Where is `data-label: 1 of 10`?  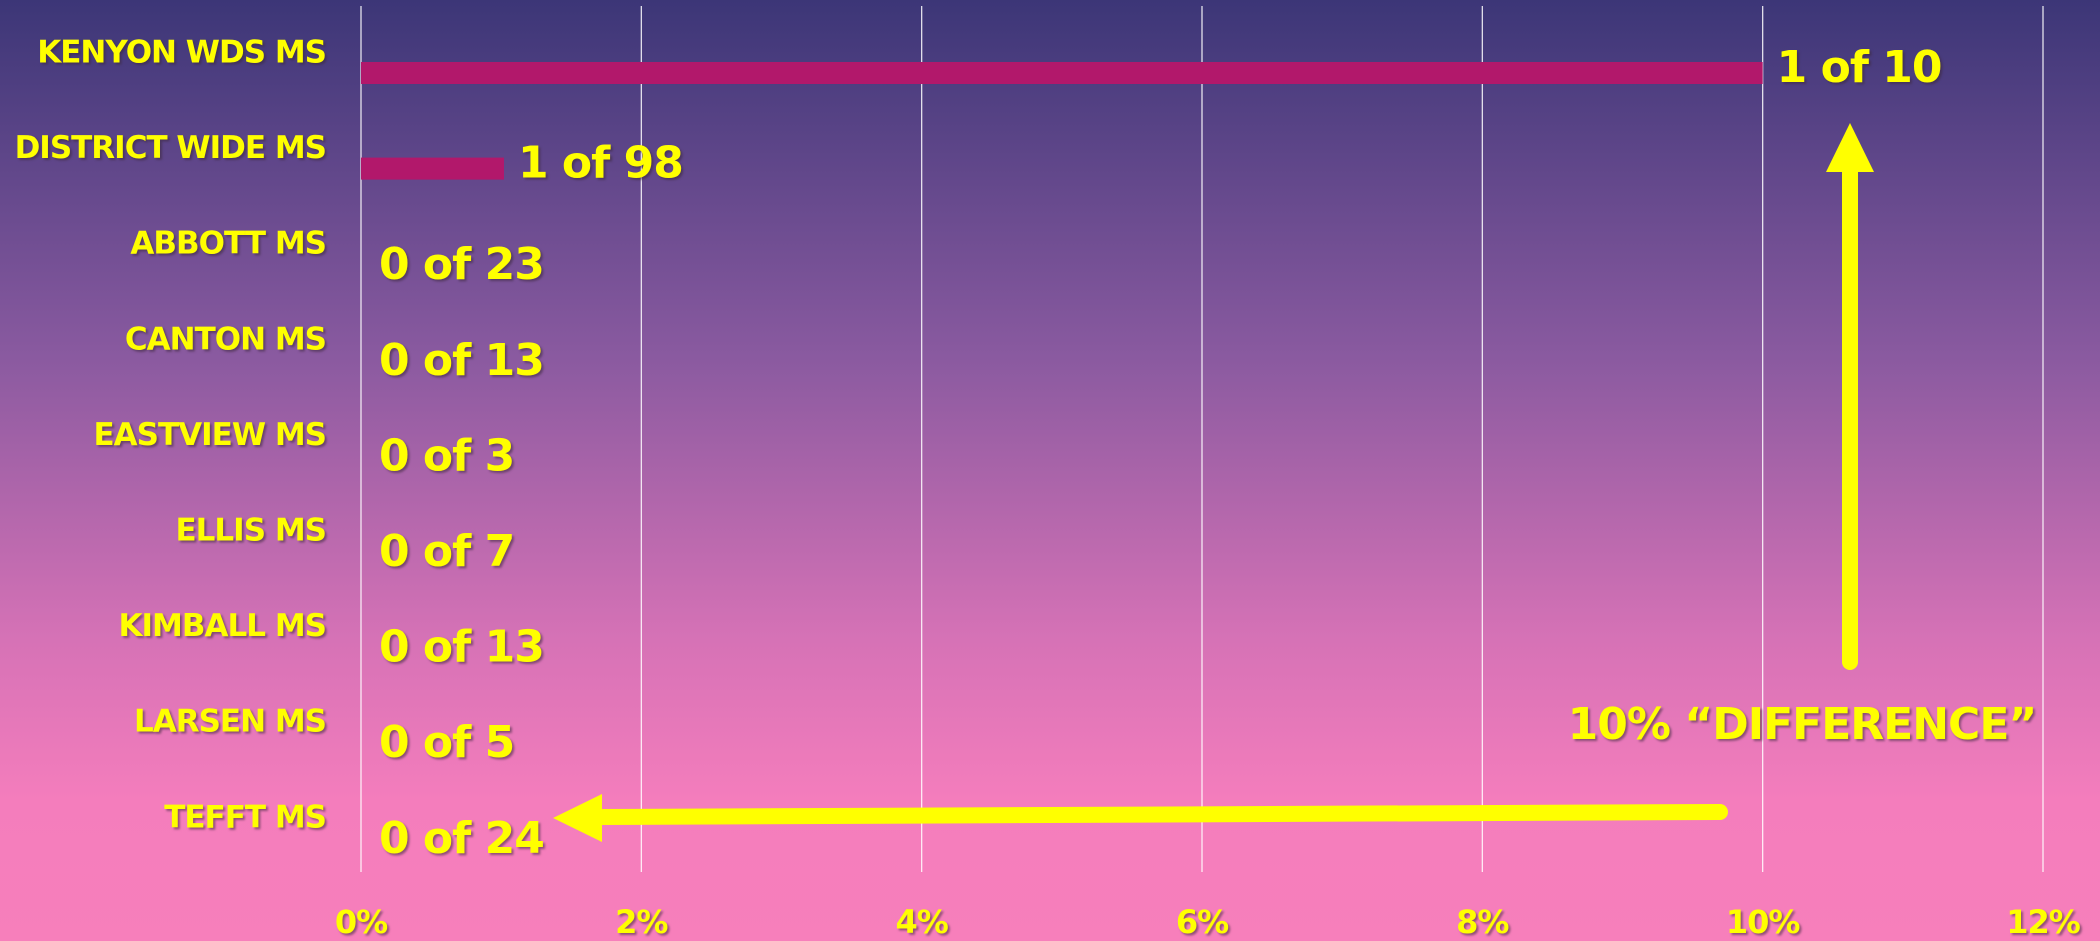
data-label: 1 of 10 is located at coordinates (1859, 67).